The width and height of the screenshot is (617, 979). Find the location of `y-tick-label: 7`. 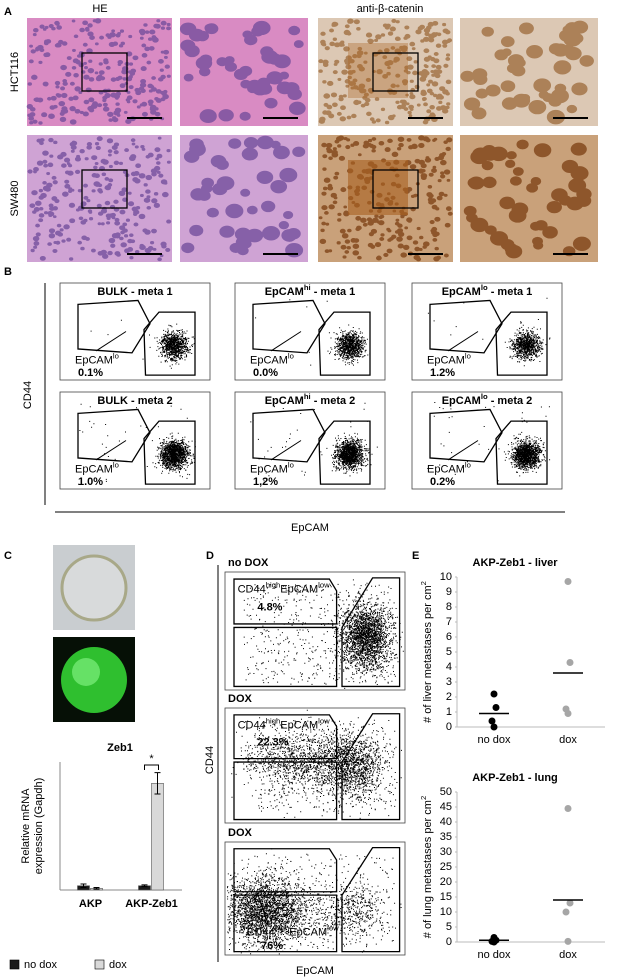

y-tick-label: 7 is located at coordinates (449, 622).